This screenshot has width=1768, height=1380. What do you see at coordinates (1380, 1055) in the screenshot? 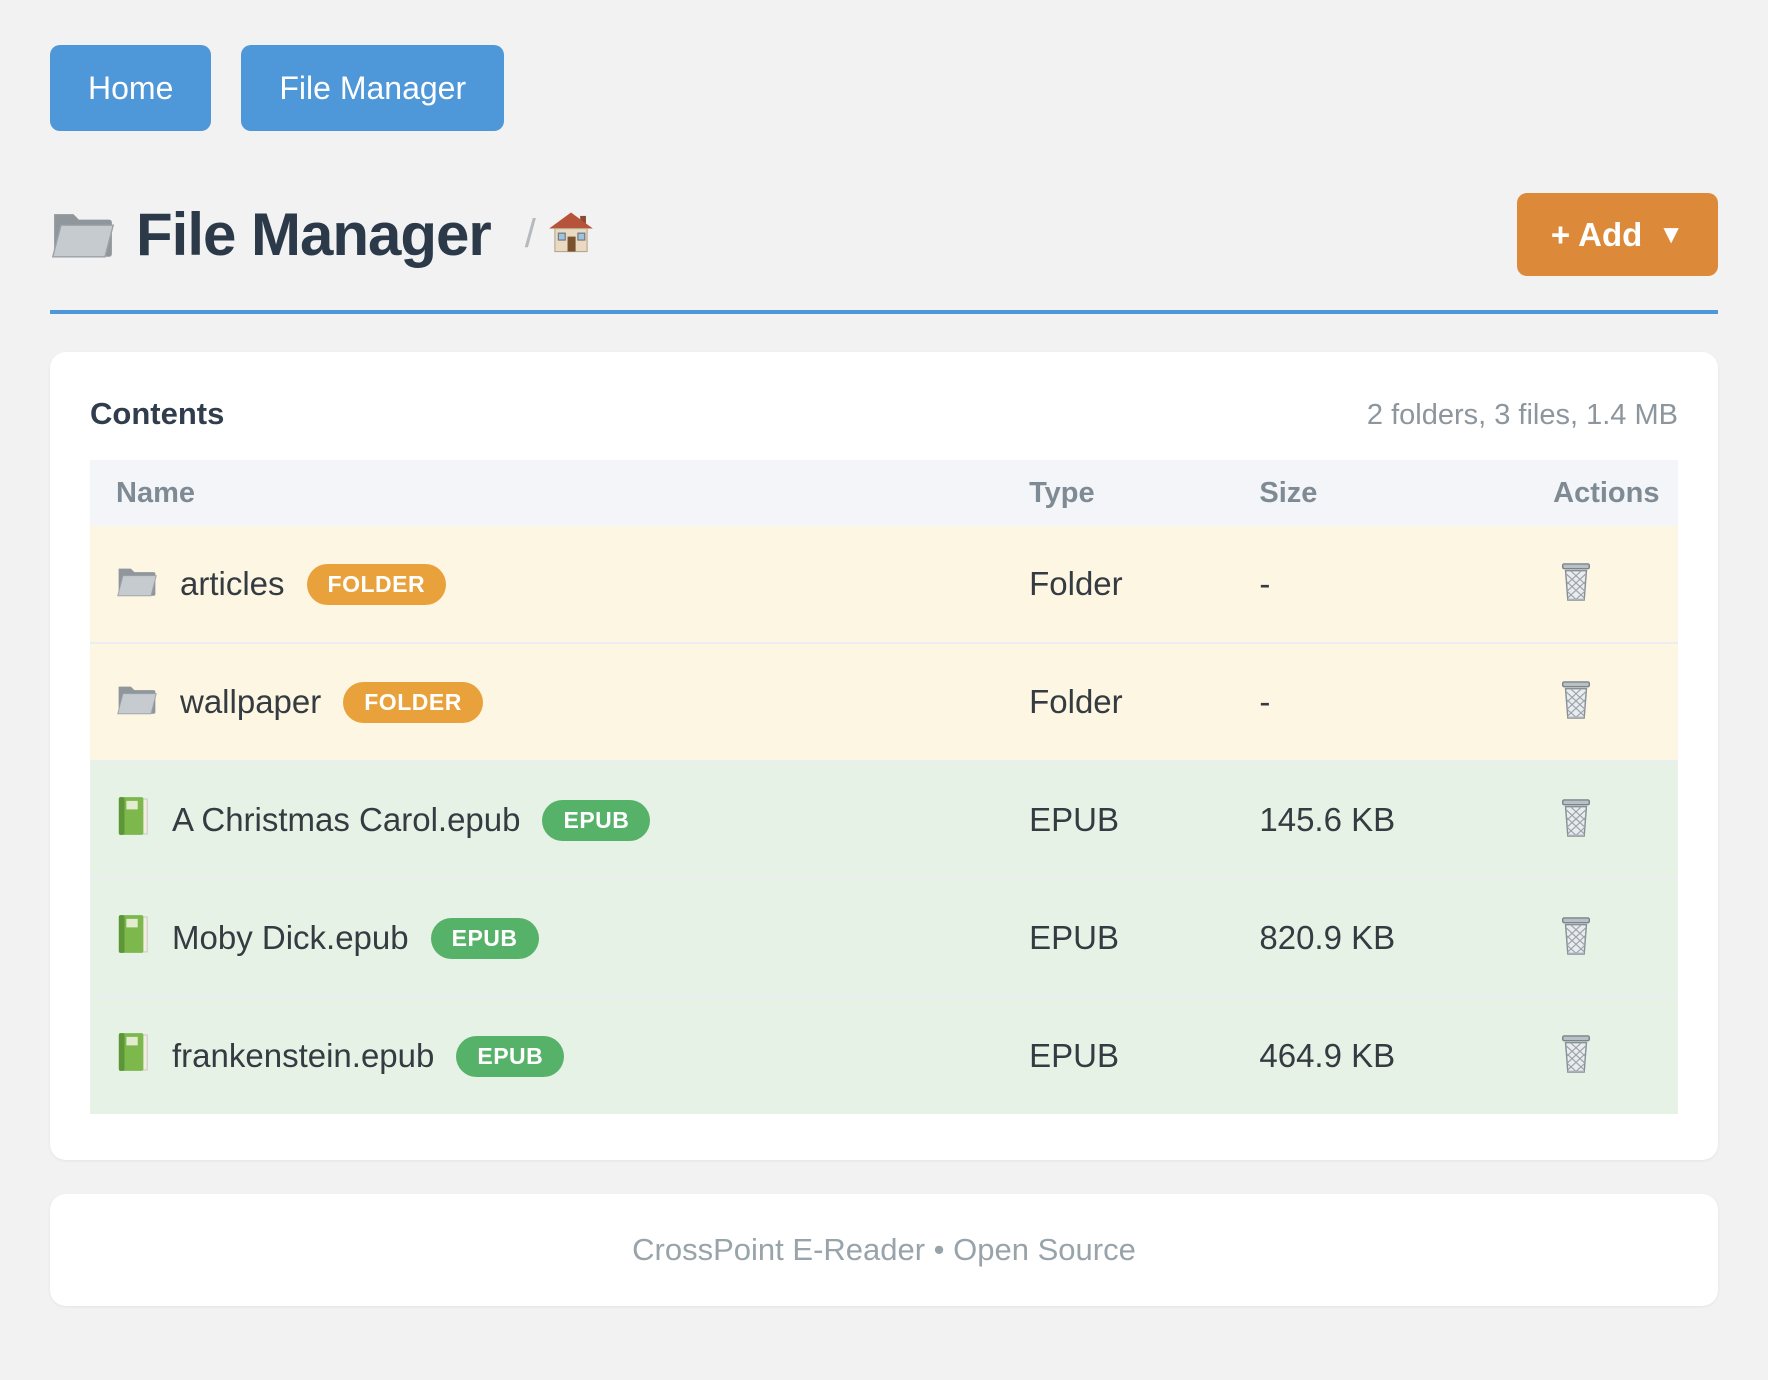
I see `size-cell: 464.9 KB` at bounding box center [1380, 1055].